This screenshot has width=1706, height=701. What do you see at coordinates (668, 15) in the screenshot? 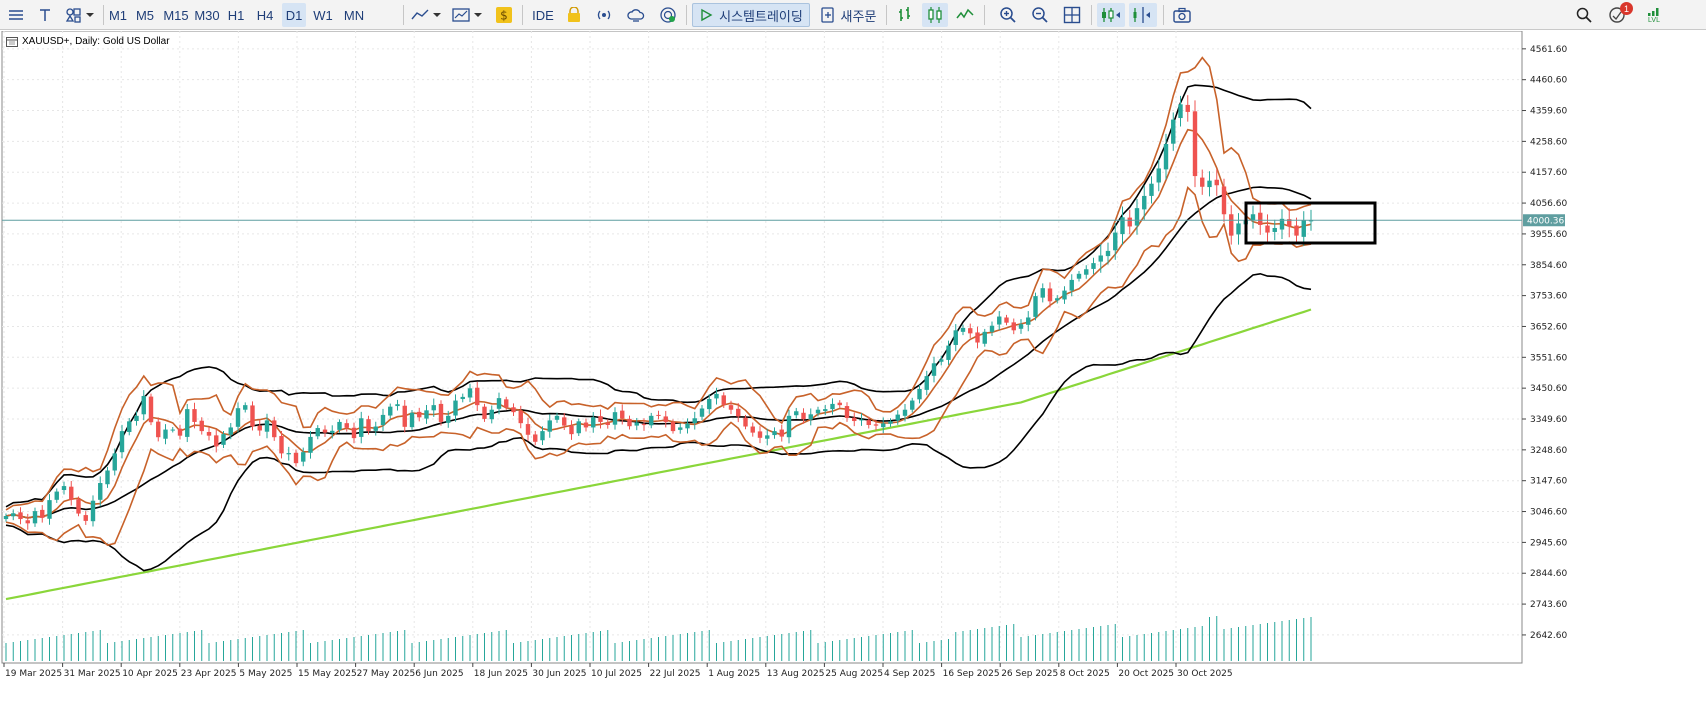
I see `radar-icon` at bounding box center [668, 15].